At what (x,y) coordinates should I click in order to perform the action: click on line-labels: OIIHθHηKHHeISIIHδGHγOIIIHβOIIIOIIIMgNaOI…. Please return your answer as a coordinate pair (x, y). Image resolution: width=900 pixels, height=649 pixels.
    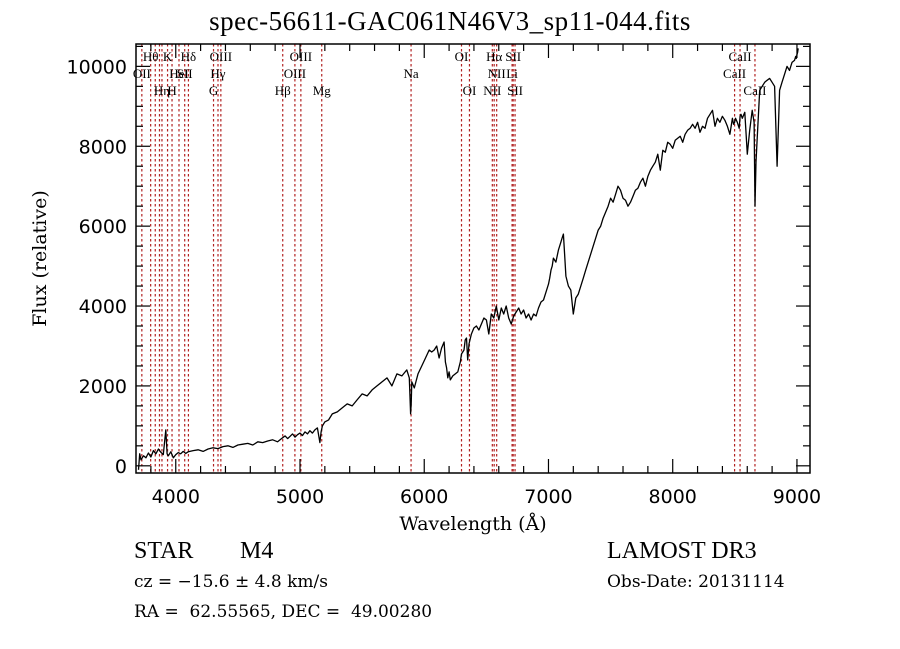
    Looking at the image, I should click on (450, 73).